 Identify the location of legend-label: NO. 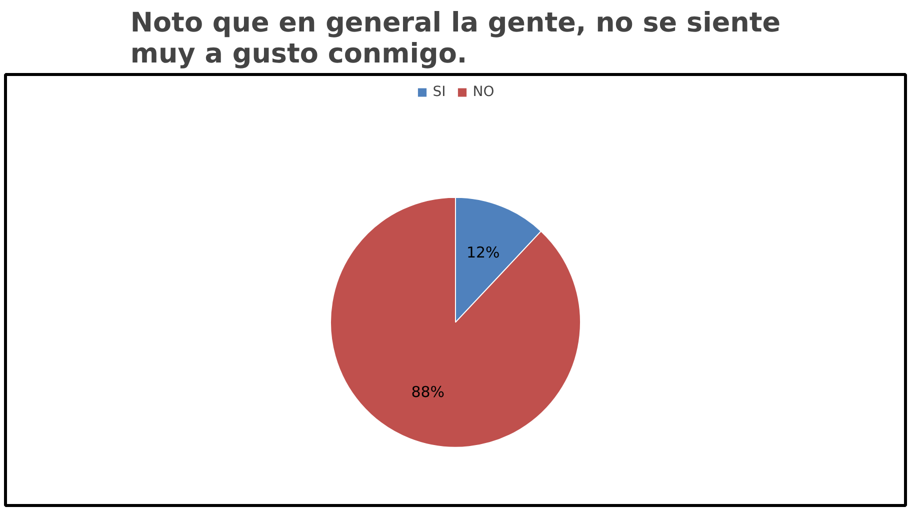
(483, 92).